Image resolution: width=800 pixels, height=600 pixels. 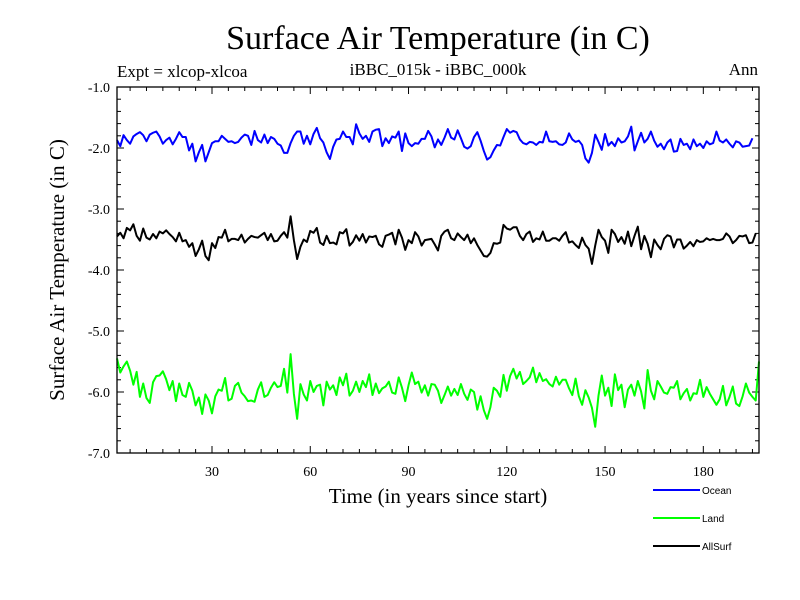 I want to click on x-tick-label: 60, so click(x=310, y=472).